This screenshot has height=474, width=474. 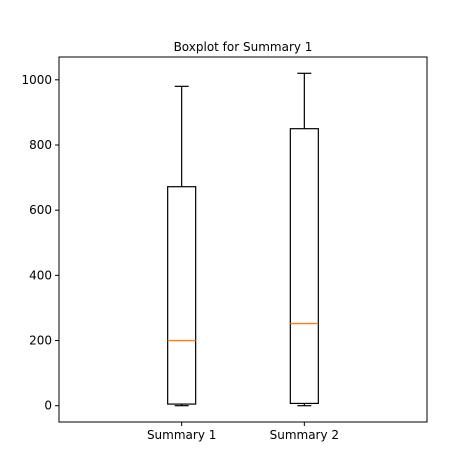 What do you see at coordinates (40, 145) in the screenshot?
I see `y-tick-label: 800` at bounding box center [40, 145].